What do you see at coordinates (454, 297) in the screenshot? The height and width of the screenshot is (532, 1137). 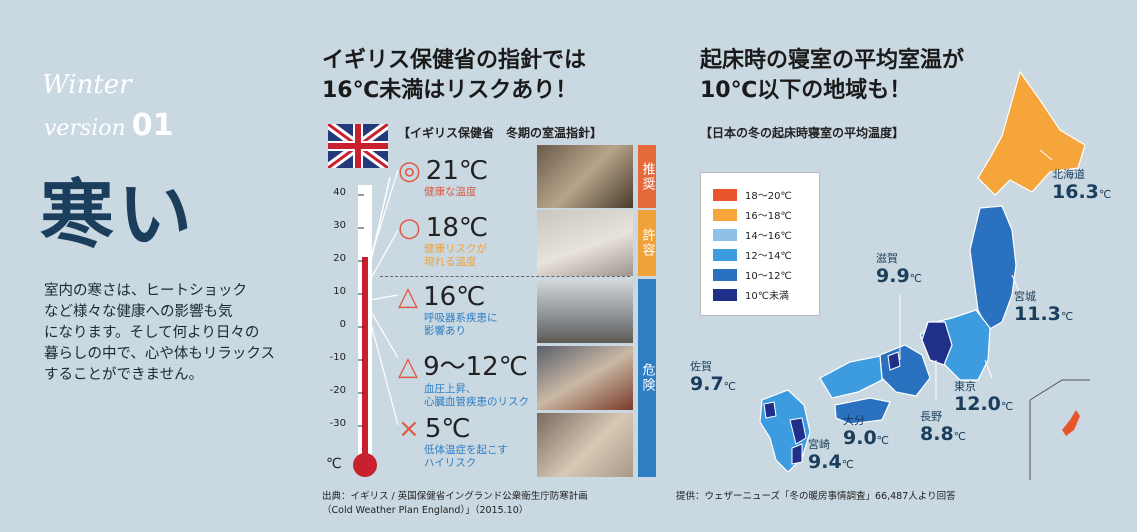 I see `level-temp: 16℃` at bounding box center [454, 297].